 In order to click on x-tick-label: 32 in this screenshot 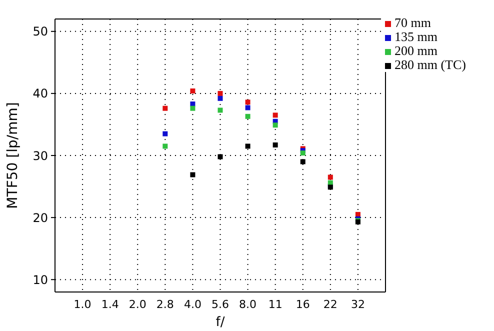, I will do `click(357, 304)`.